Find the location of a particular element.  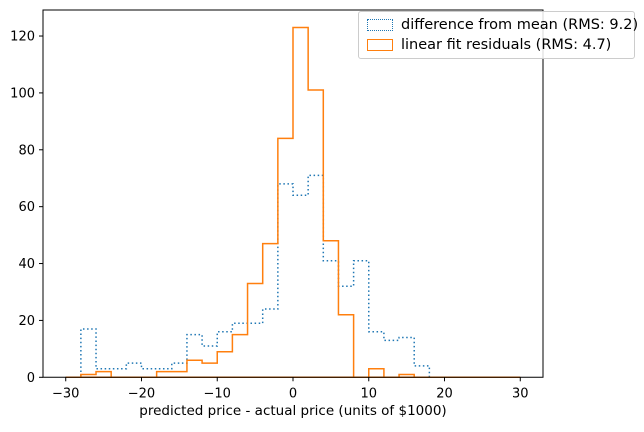

x-tick-label: −30 is located at coordinates (65, 393).